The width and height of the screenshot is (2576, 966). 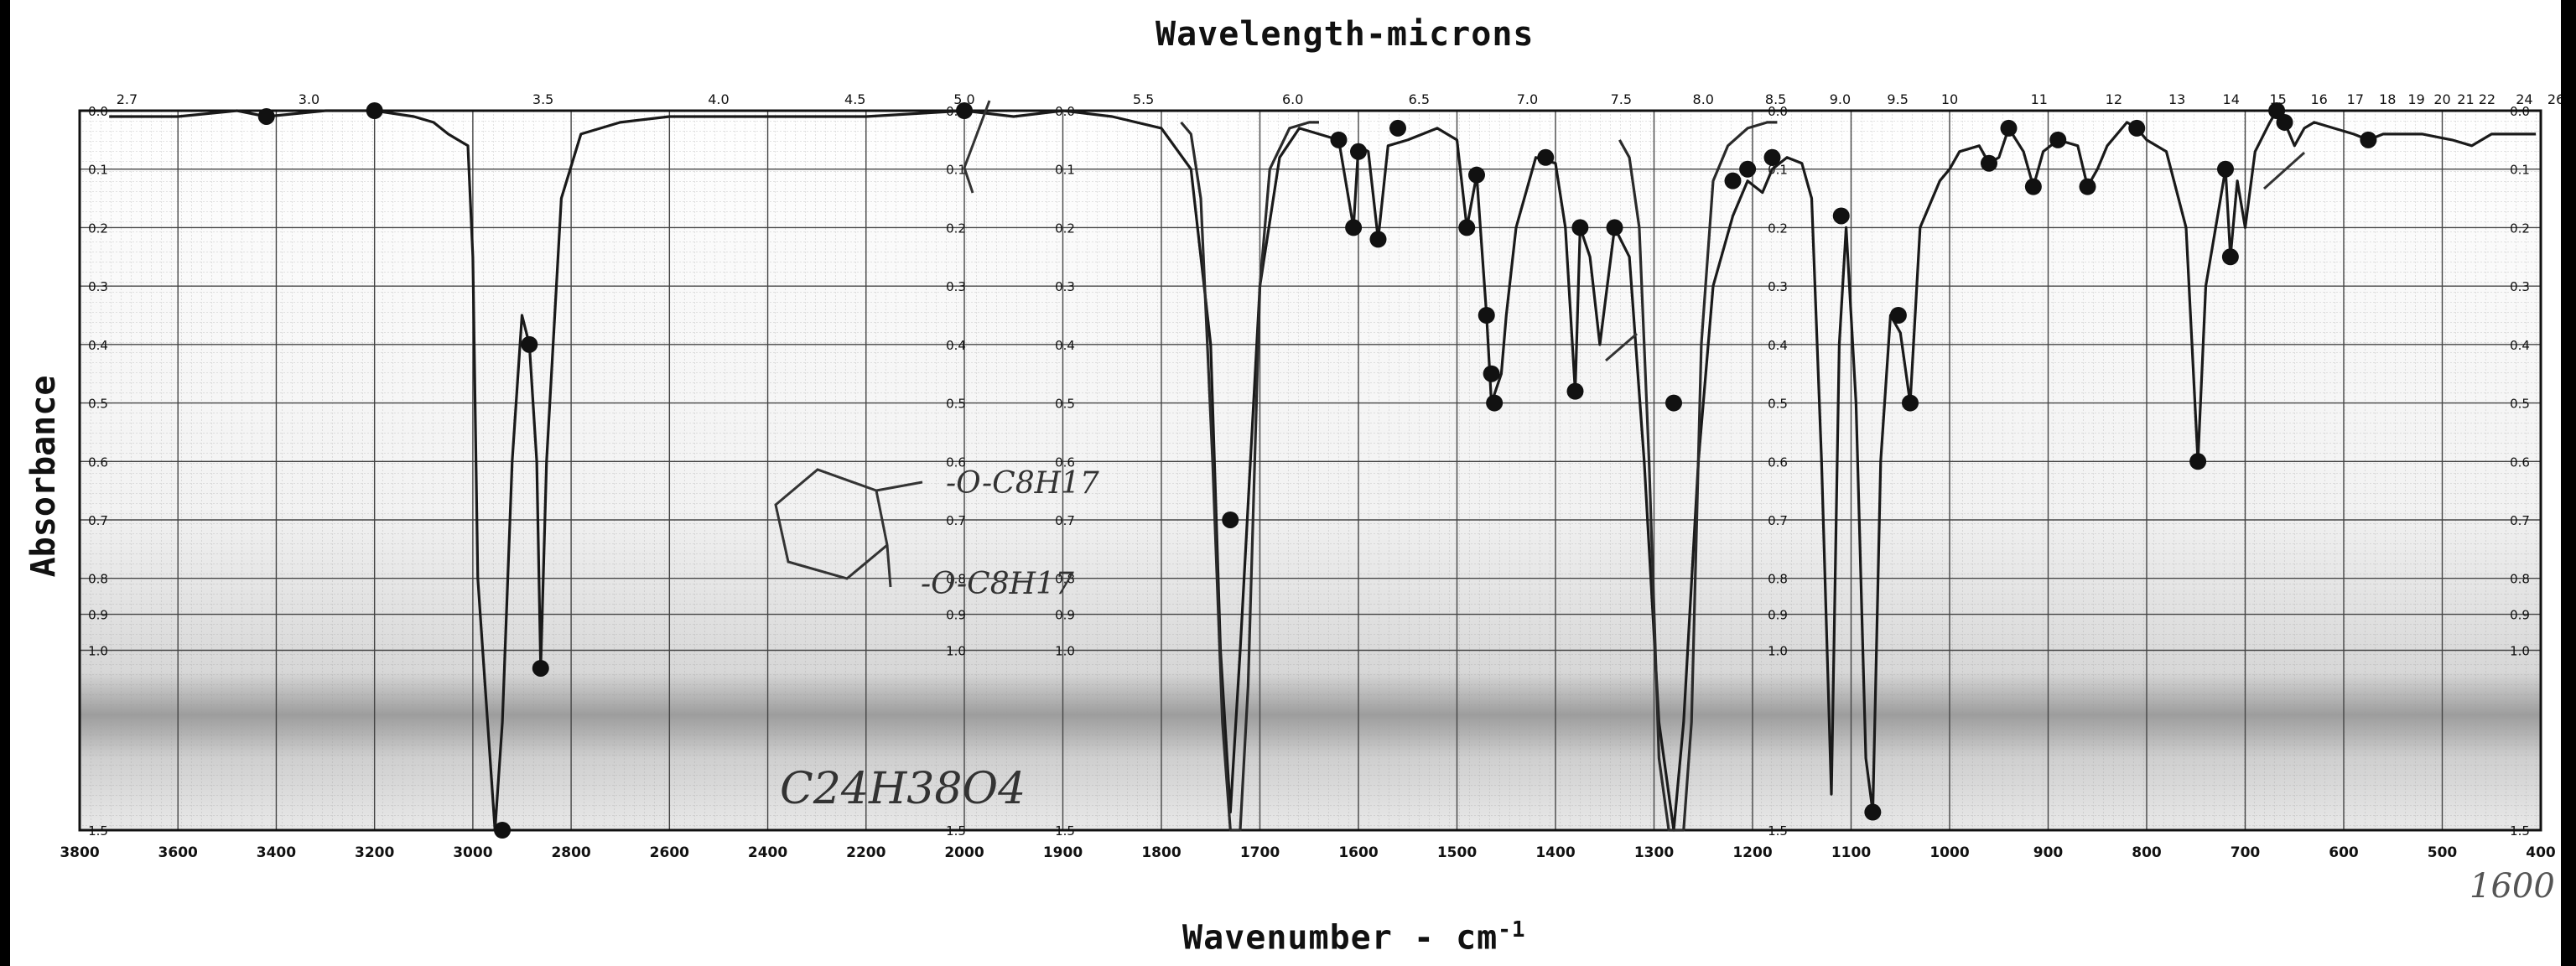 What do you see at coordinates (1260, 852) in the screenshot?
I see `x-tick-label: 1700` at bounding box center [1260, 852].